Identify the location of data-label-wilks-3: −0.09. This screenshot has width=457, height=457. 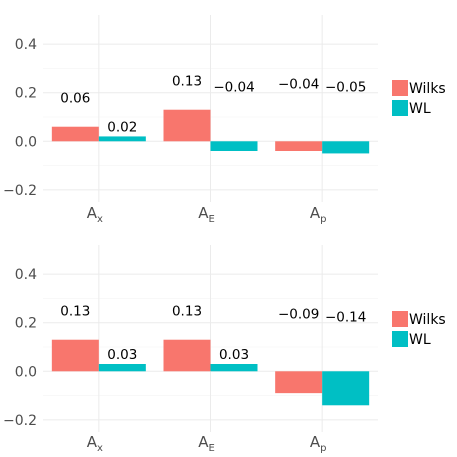
(298, 314).